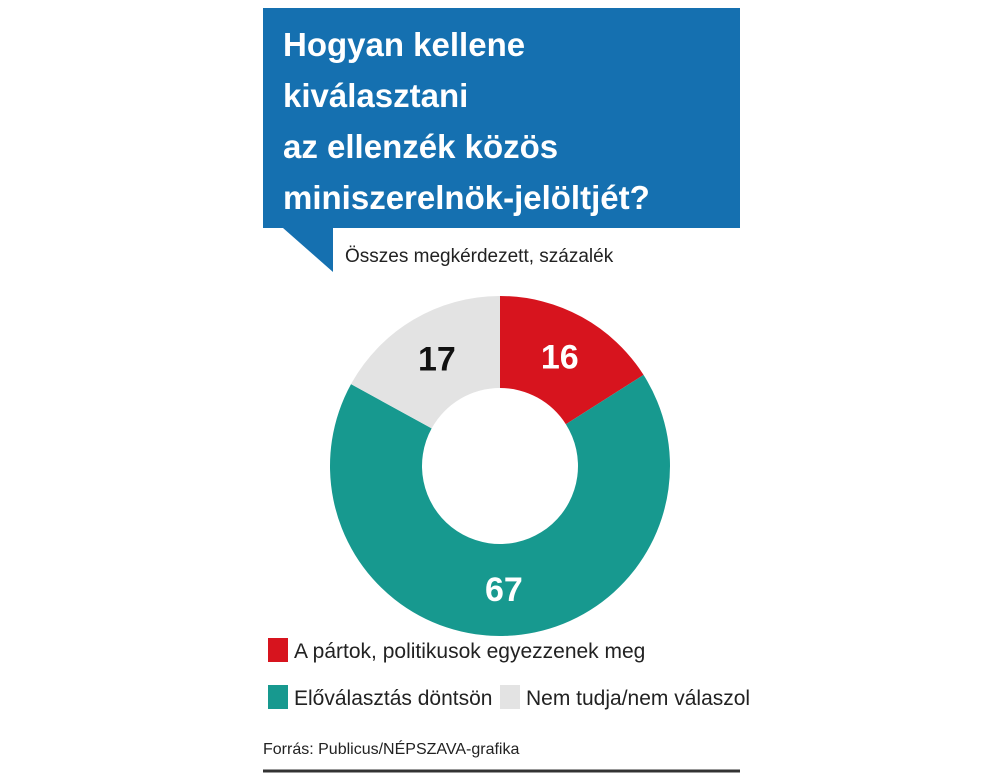  Describe the element at coordinates (391, 748) in the screenshot. I see `source: Forrás: Publicus/NÉPSZAVA-grafika` at that location.